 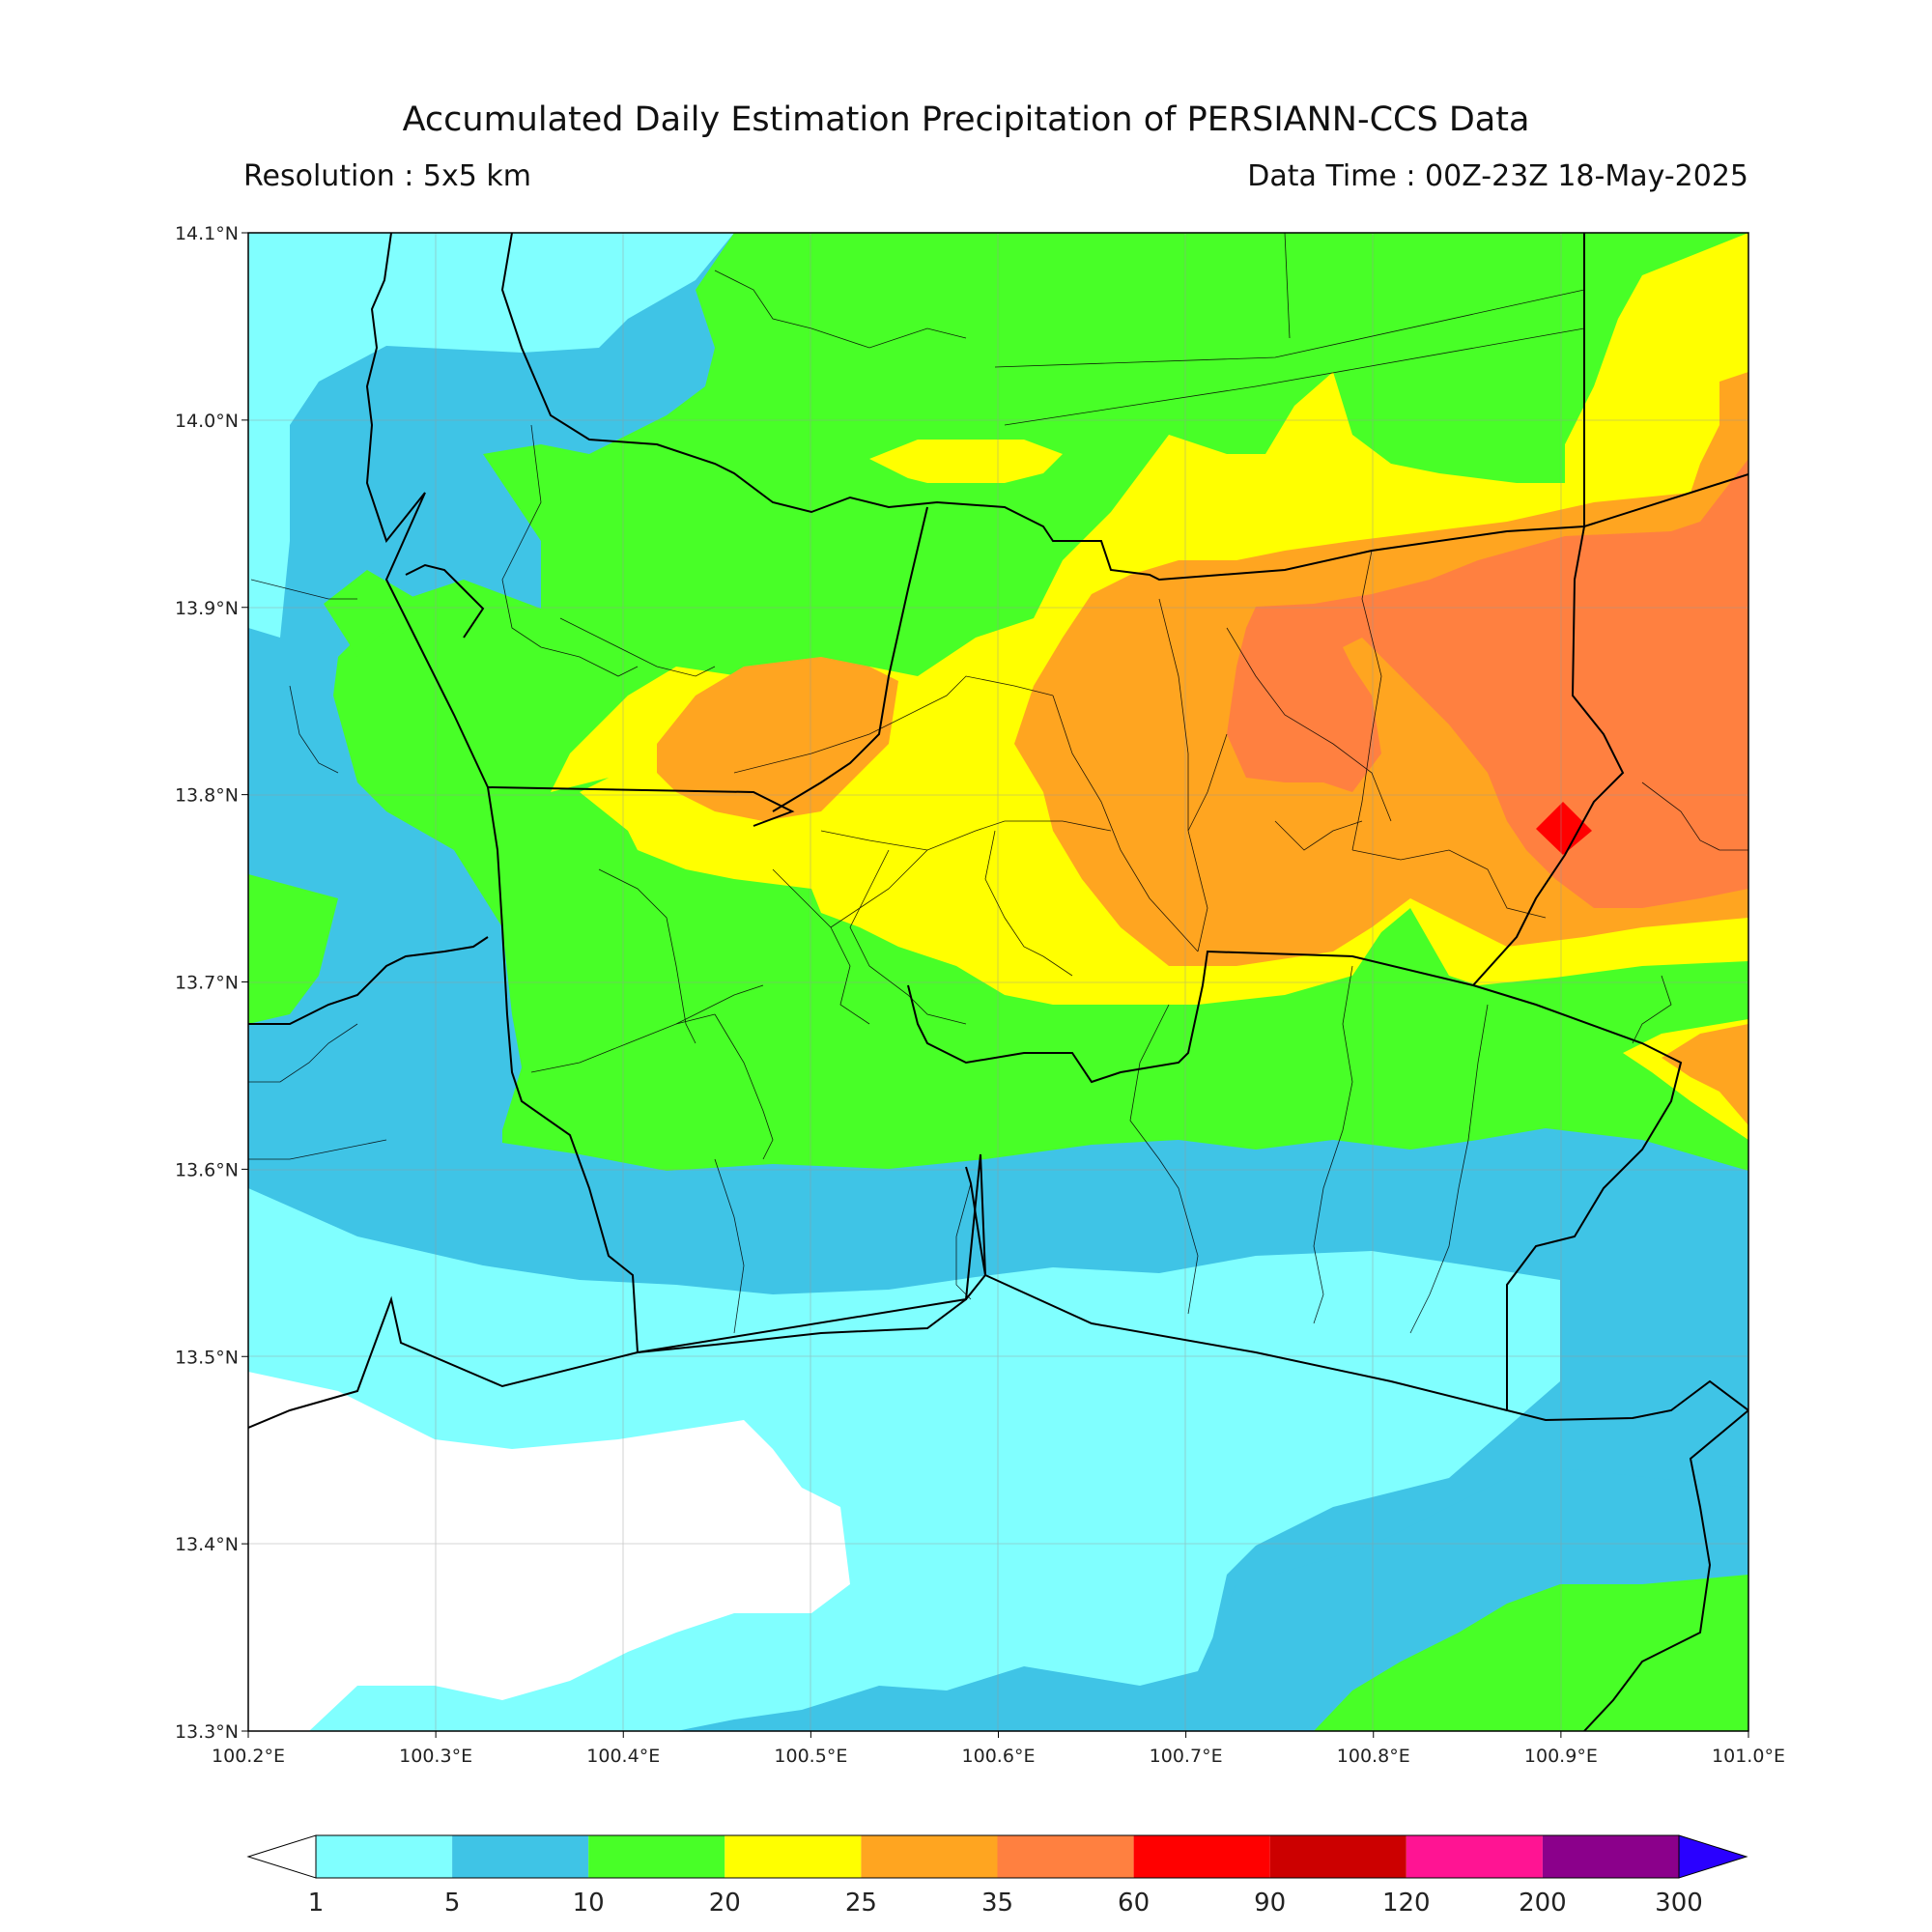 What do you see at coordinates (1748, 1756) in the screenshot?
I see `lon-tick-label: 101.0°E` at bounding box center [1748, 1756].